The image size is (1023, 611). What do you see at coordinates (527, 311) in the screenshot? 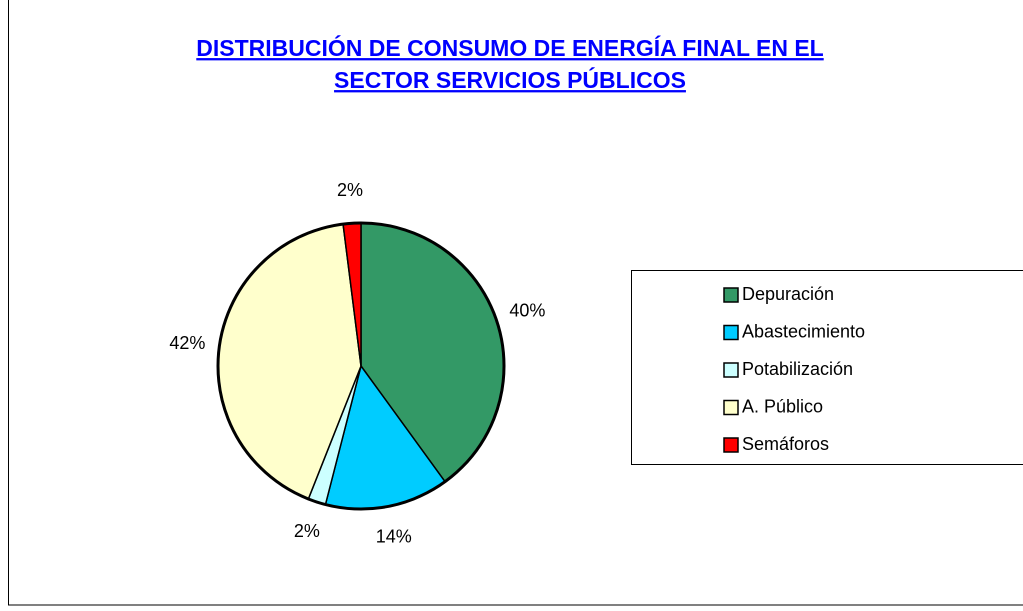
I see `data-label: 40%` at bounding box center [527, 311].